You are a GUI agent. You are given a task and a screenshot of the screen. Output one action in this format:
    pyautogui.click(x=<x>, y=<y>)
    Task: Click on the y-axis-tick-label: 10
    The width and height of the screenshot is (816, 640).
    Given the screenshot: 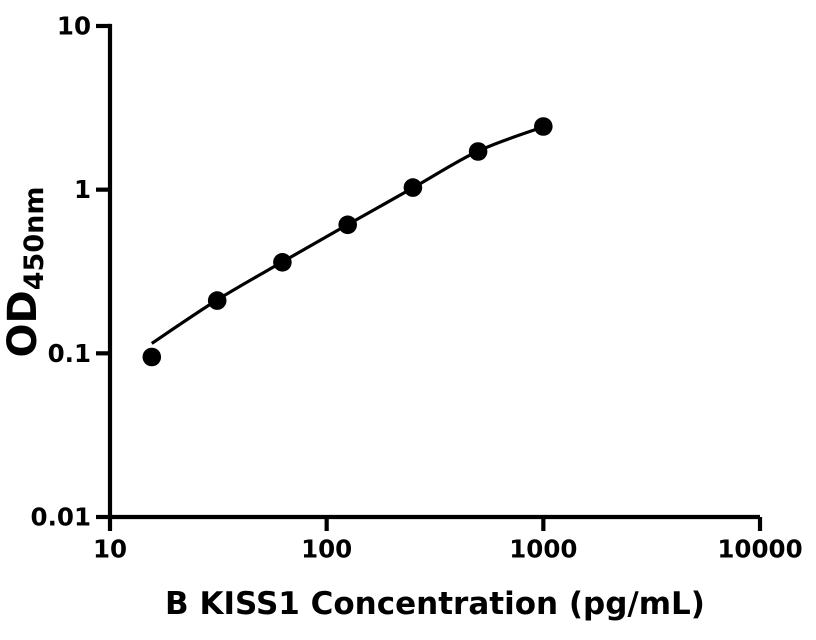 What is the action you would take?
    pyautogui.click(x=74, y=25)
    